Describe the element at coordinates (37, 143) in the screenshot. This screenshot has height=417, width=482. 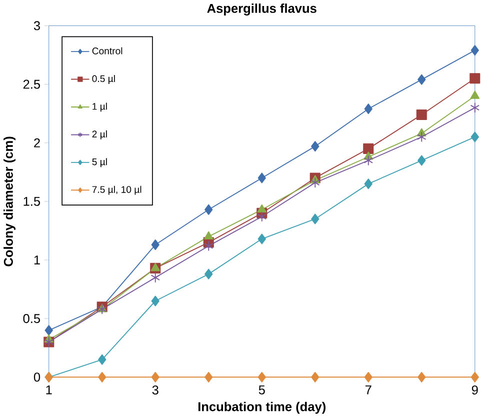
I see `y-tick-label: 2` at that location.